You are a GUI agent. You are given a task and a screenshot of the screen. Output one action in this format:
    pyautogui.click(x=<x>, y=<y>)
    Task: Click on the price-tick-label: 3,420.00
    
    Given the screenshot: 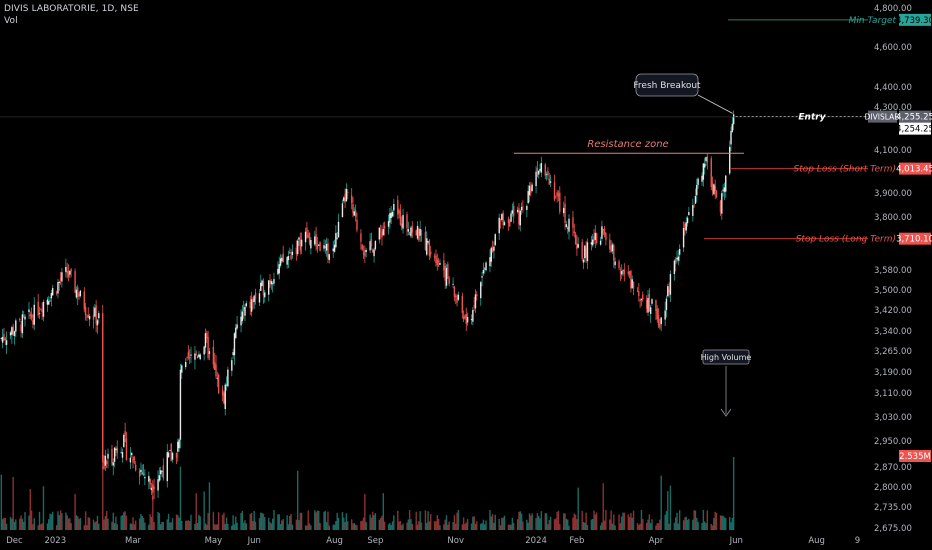 What is the action you would take?
    pyautogui.click(x=893, y=311)
    